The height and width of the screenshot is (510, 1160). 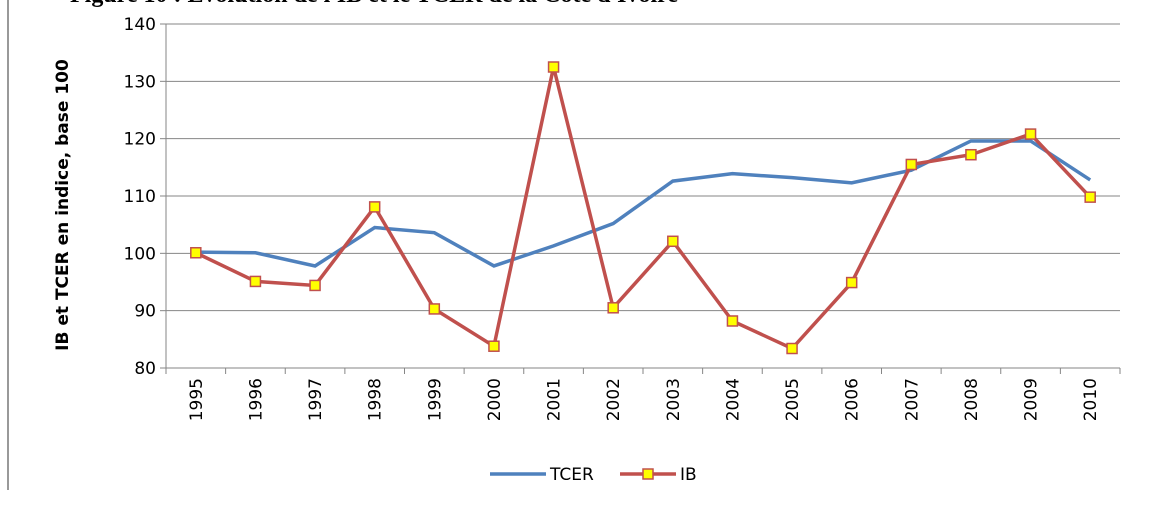 I want to click on y-tick-label: 130, so click(x=140, y=82).